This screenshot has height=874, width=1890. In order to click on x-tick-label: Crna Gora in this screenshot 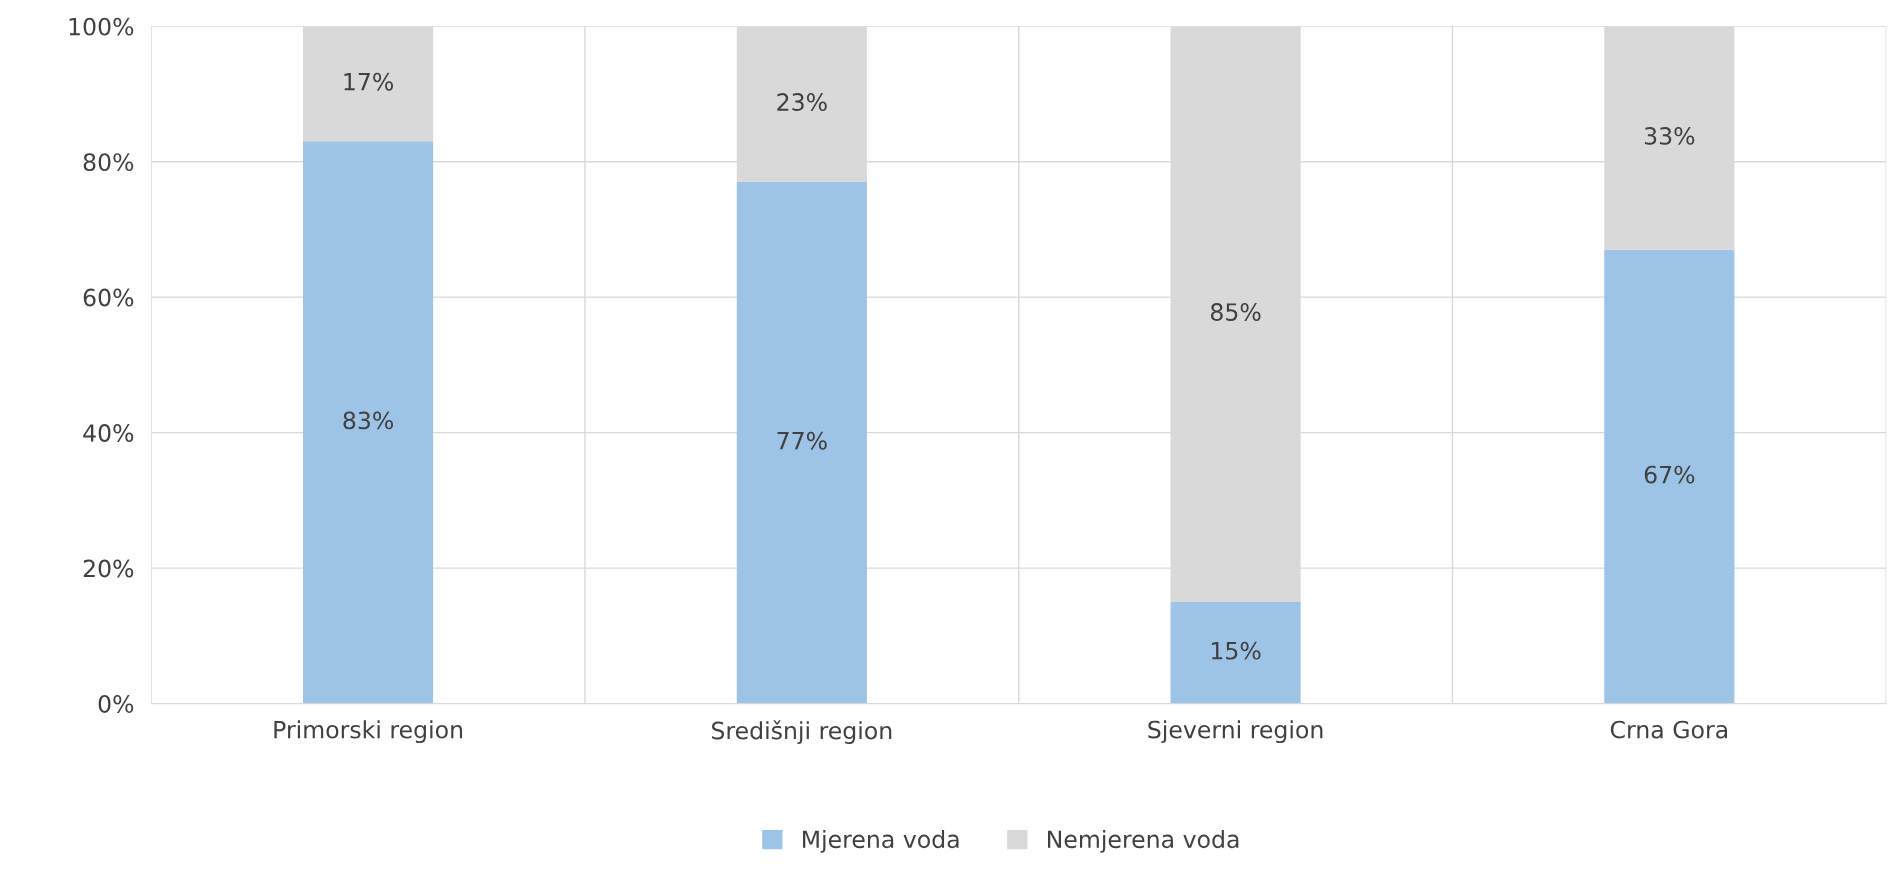, I will do `click(1669, 729)`.